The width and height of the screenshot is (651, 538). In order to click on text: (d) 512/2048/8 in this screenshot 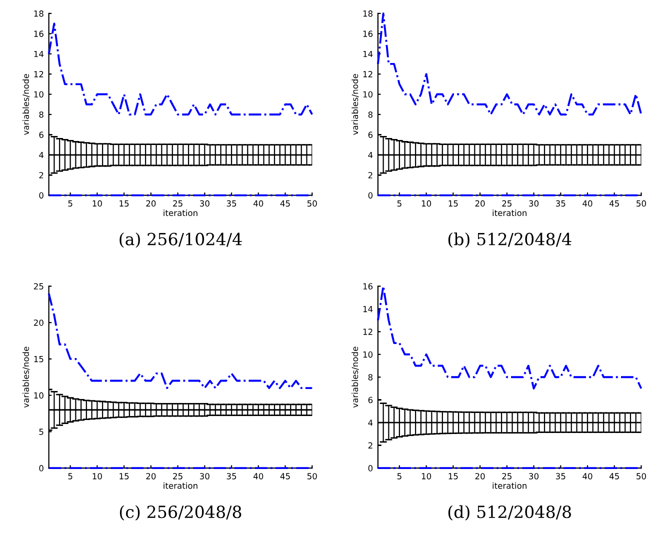, I will do `click(509, 513)`.